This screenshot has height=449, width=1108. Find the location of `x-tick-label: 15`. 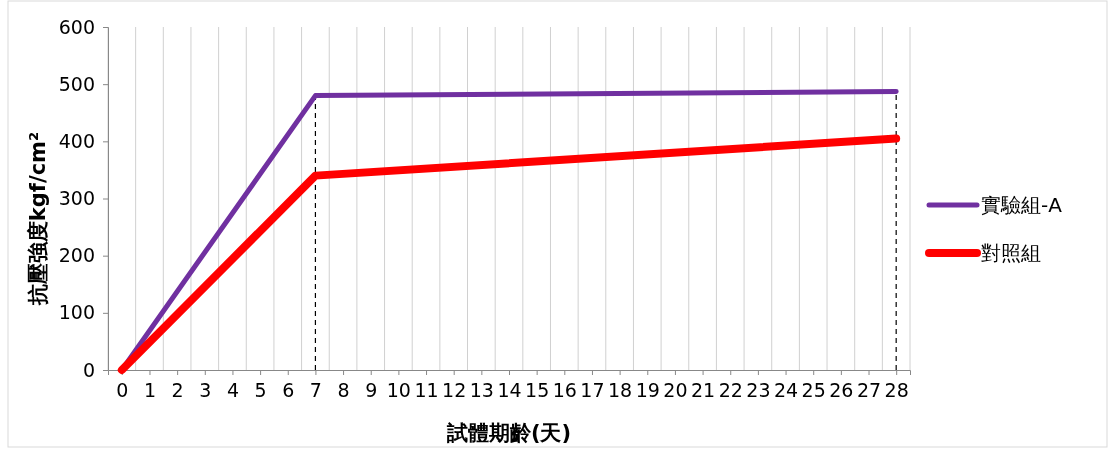

x-tick-label: 15 is located at coordinates (537, 390).